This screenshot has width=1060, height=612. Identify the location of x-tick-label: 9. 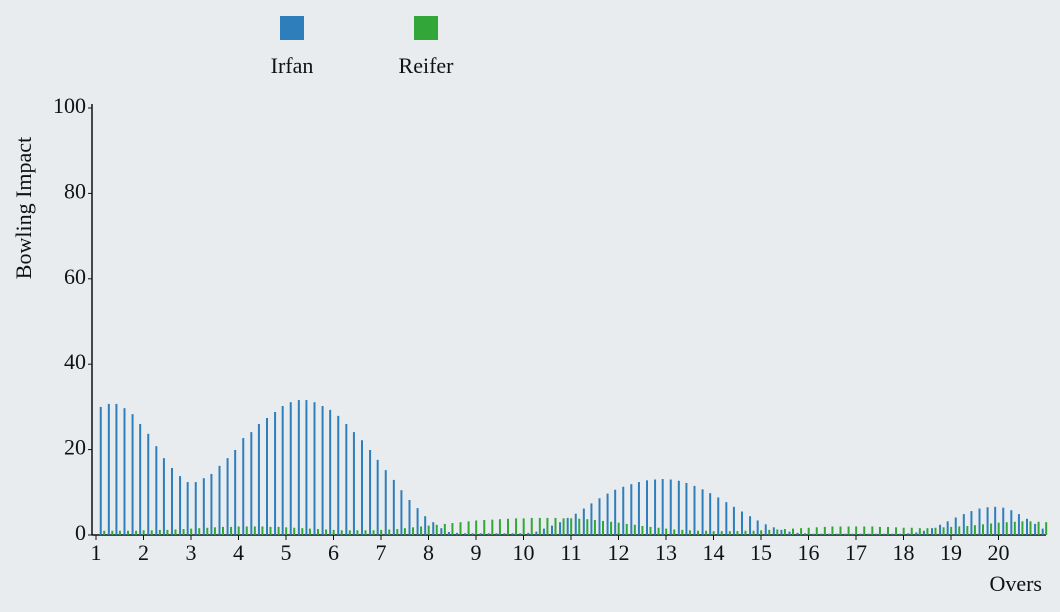
(476, 552).